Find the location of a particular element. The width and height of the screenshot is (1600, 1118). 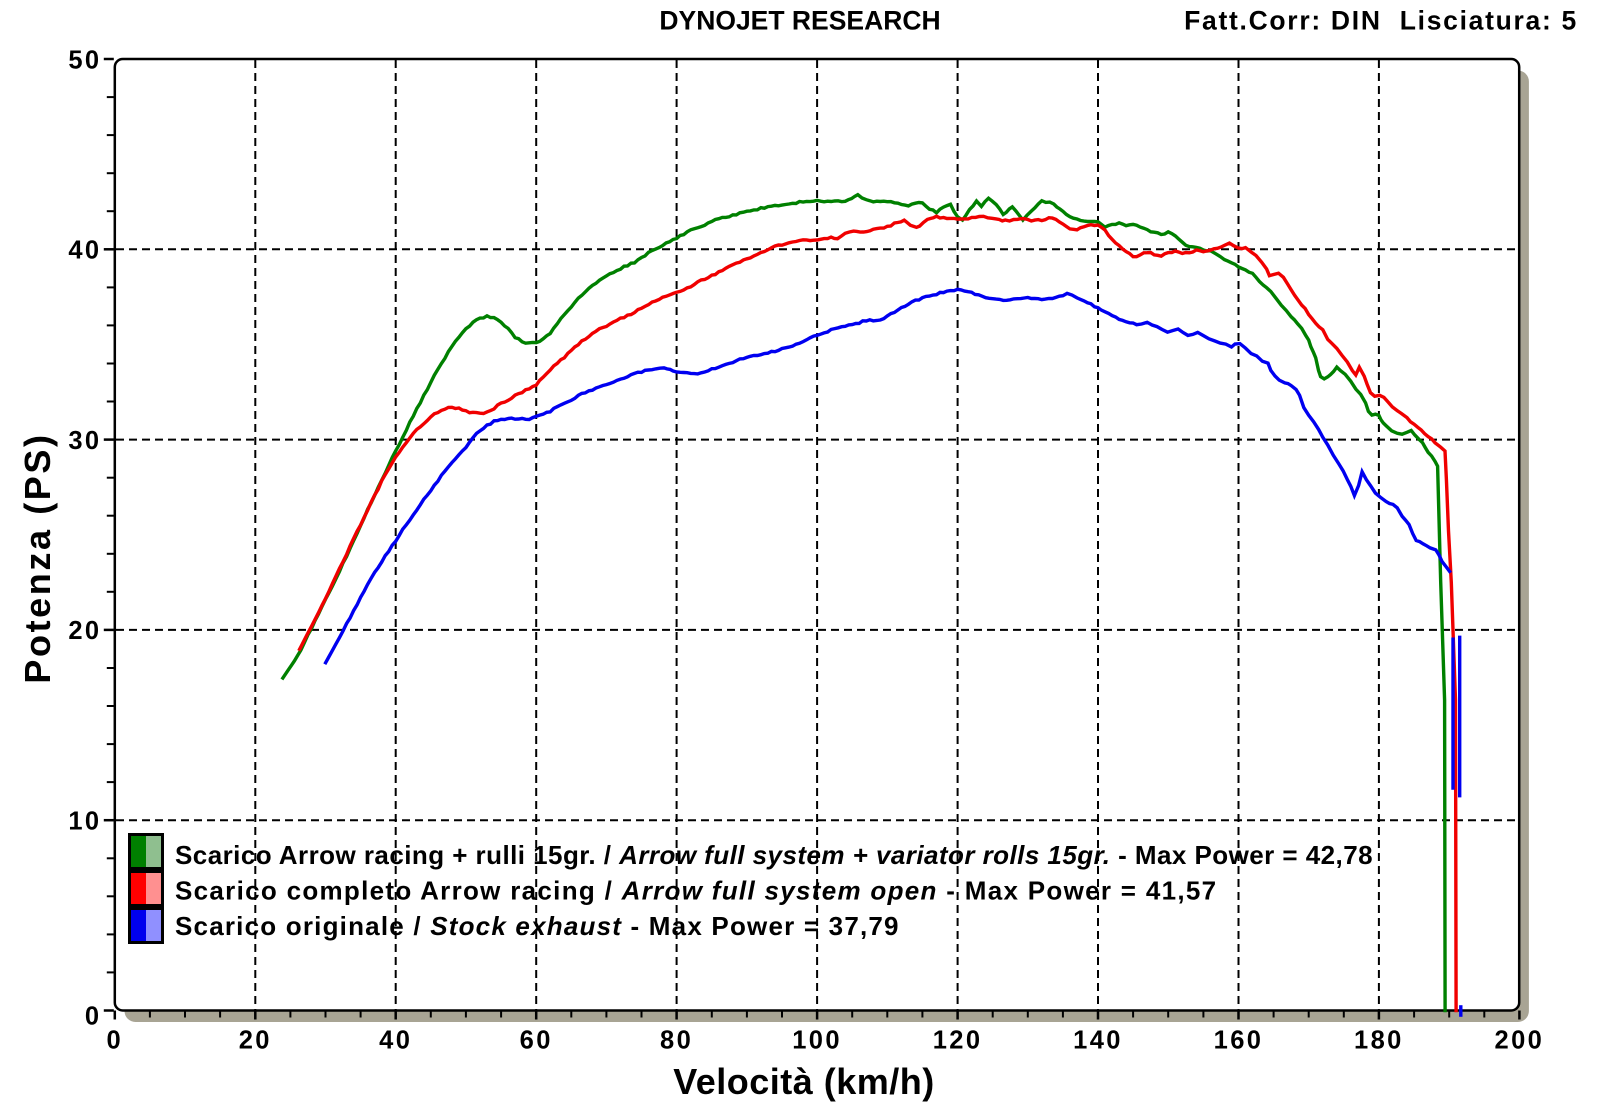

svg-text: 80 is located at coordinates (676, 1040).